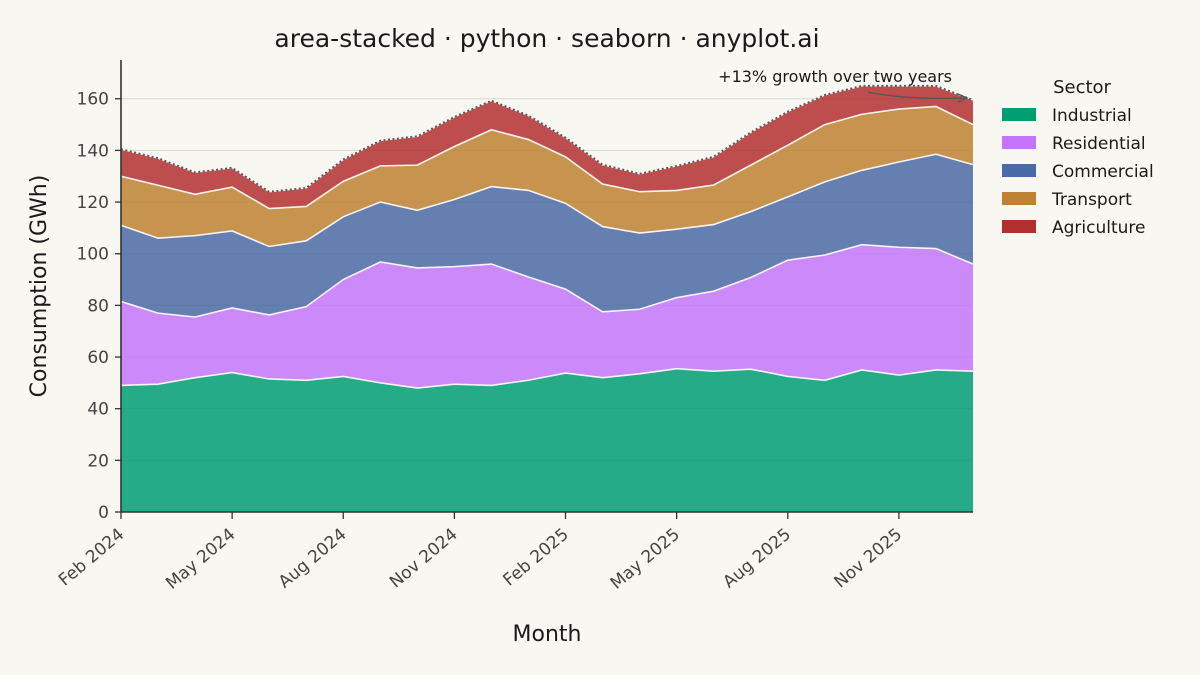  Describe the element at coordinates (547, 280) in the screenshot. I see `boundary-residential` at that location.